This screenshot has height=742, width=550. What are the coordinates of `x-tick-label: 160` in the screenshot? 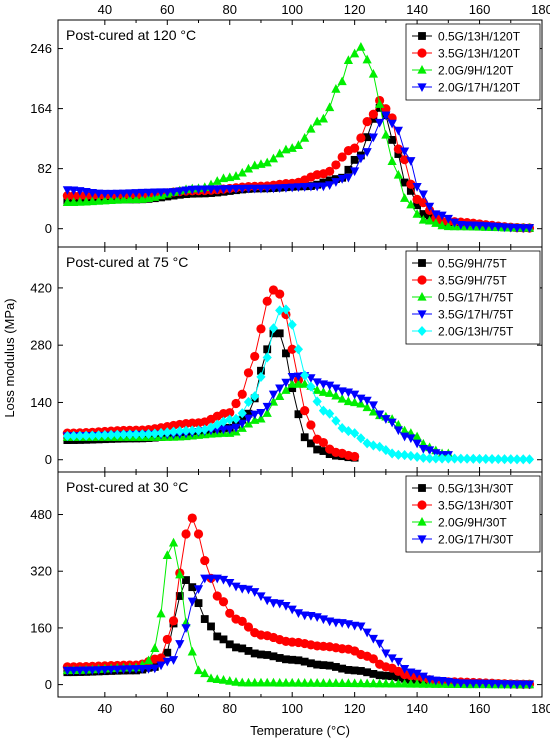 It's located at (480, 708).